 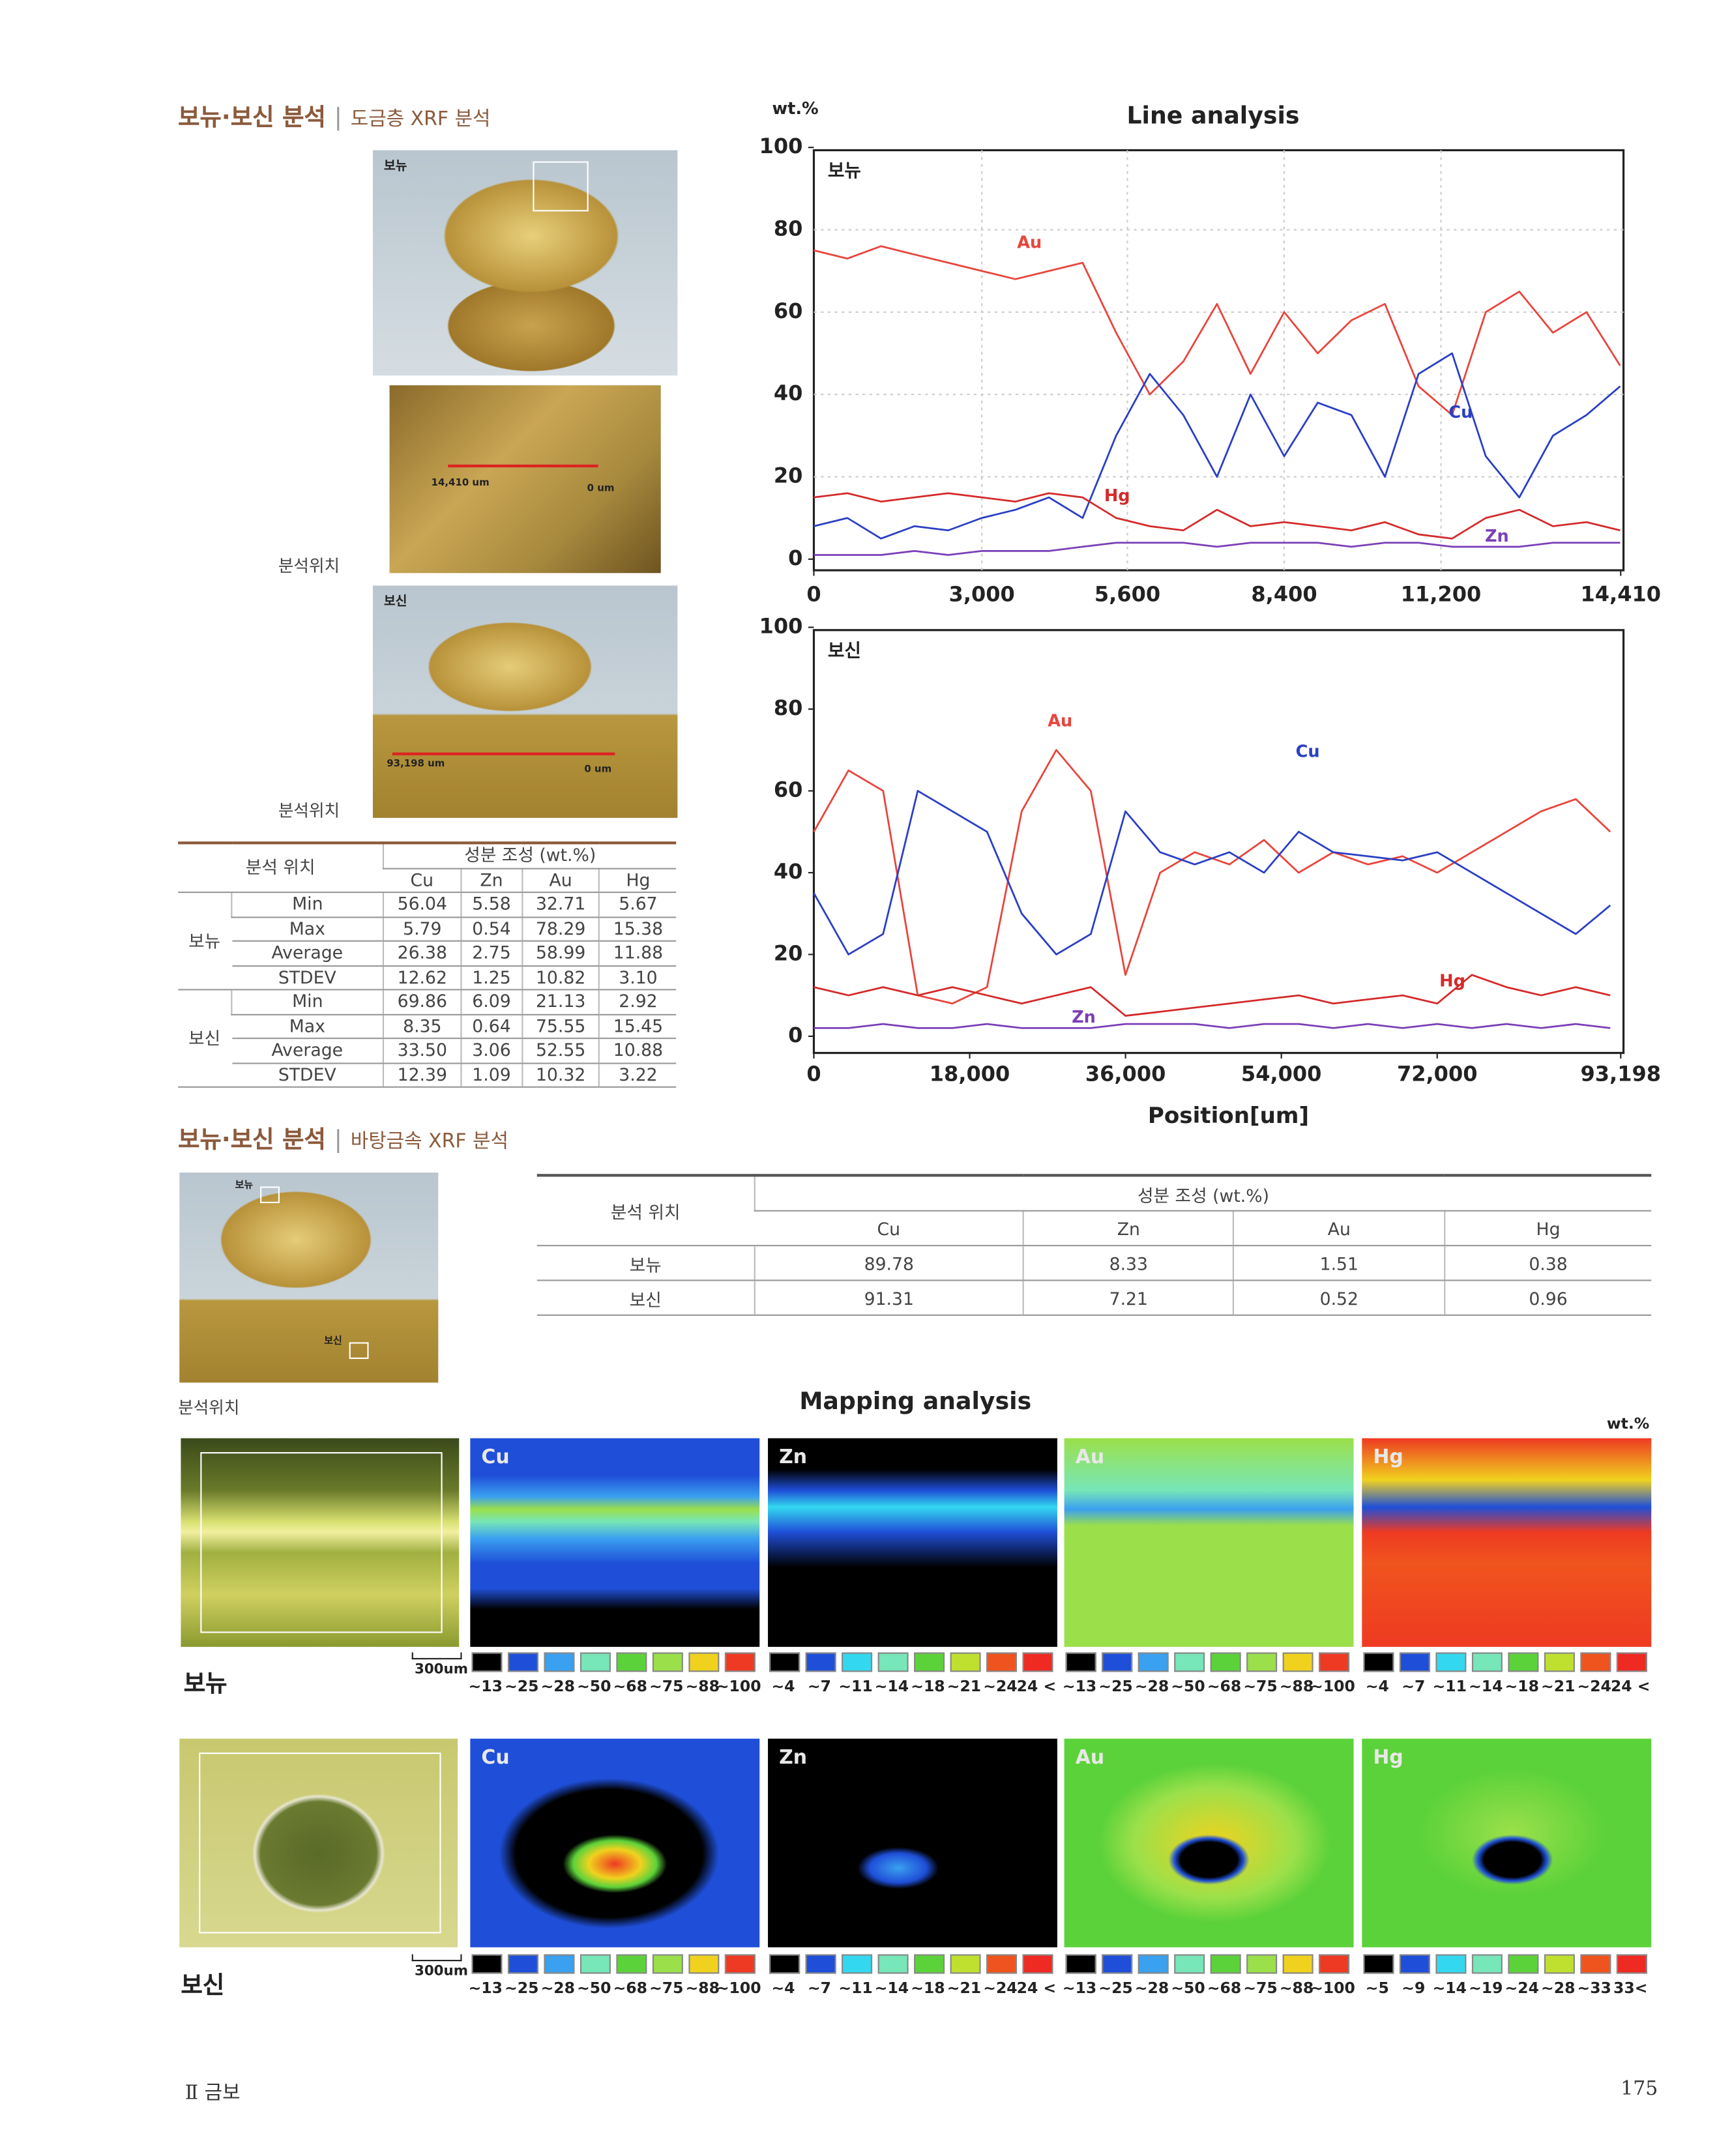 What do you see at coordinates (1339, 1263) in the screenshot?
I see `value-cell: 1.51` at bounding box center [1339, 1263].